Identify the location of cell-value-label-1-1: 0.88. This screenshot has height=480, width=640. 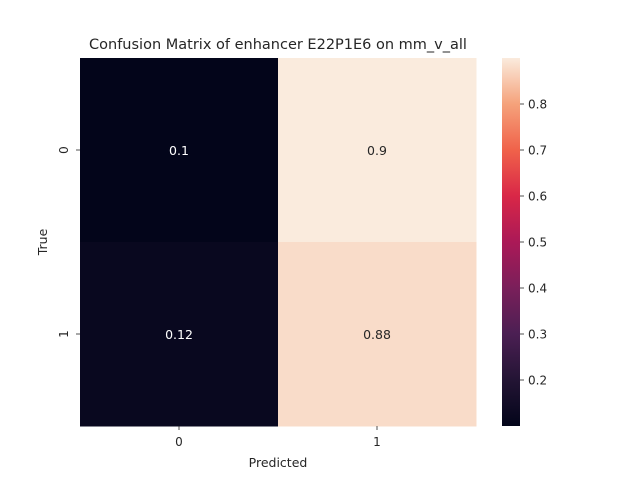
(377, 334).